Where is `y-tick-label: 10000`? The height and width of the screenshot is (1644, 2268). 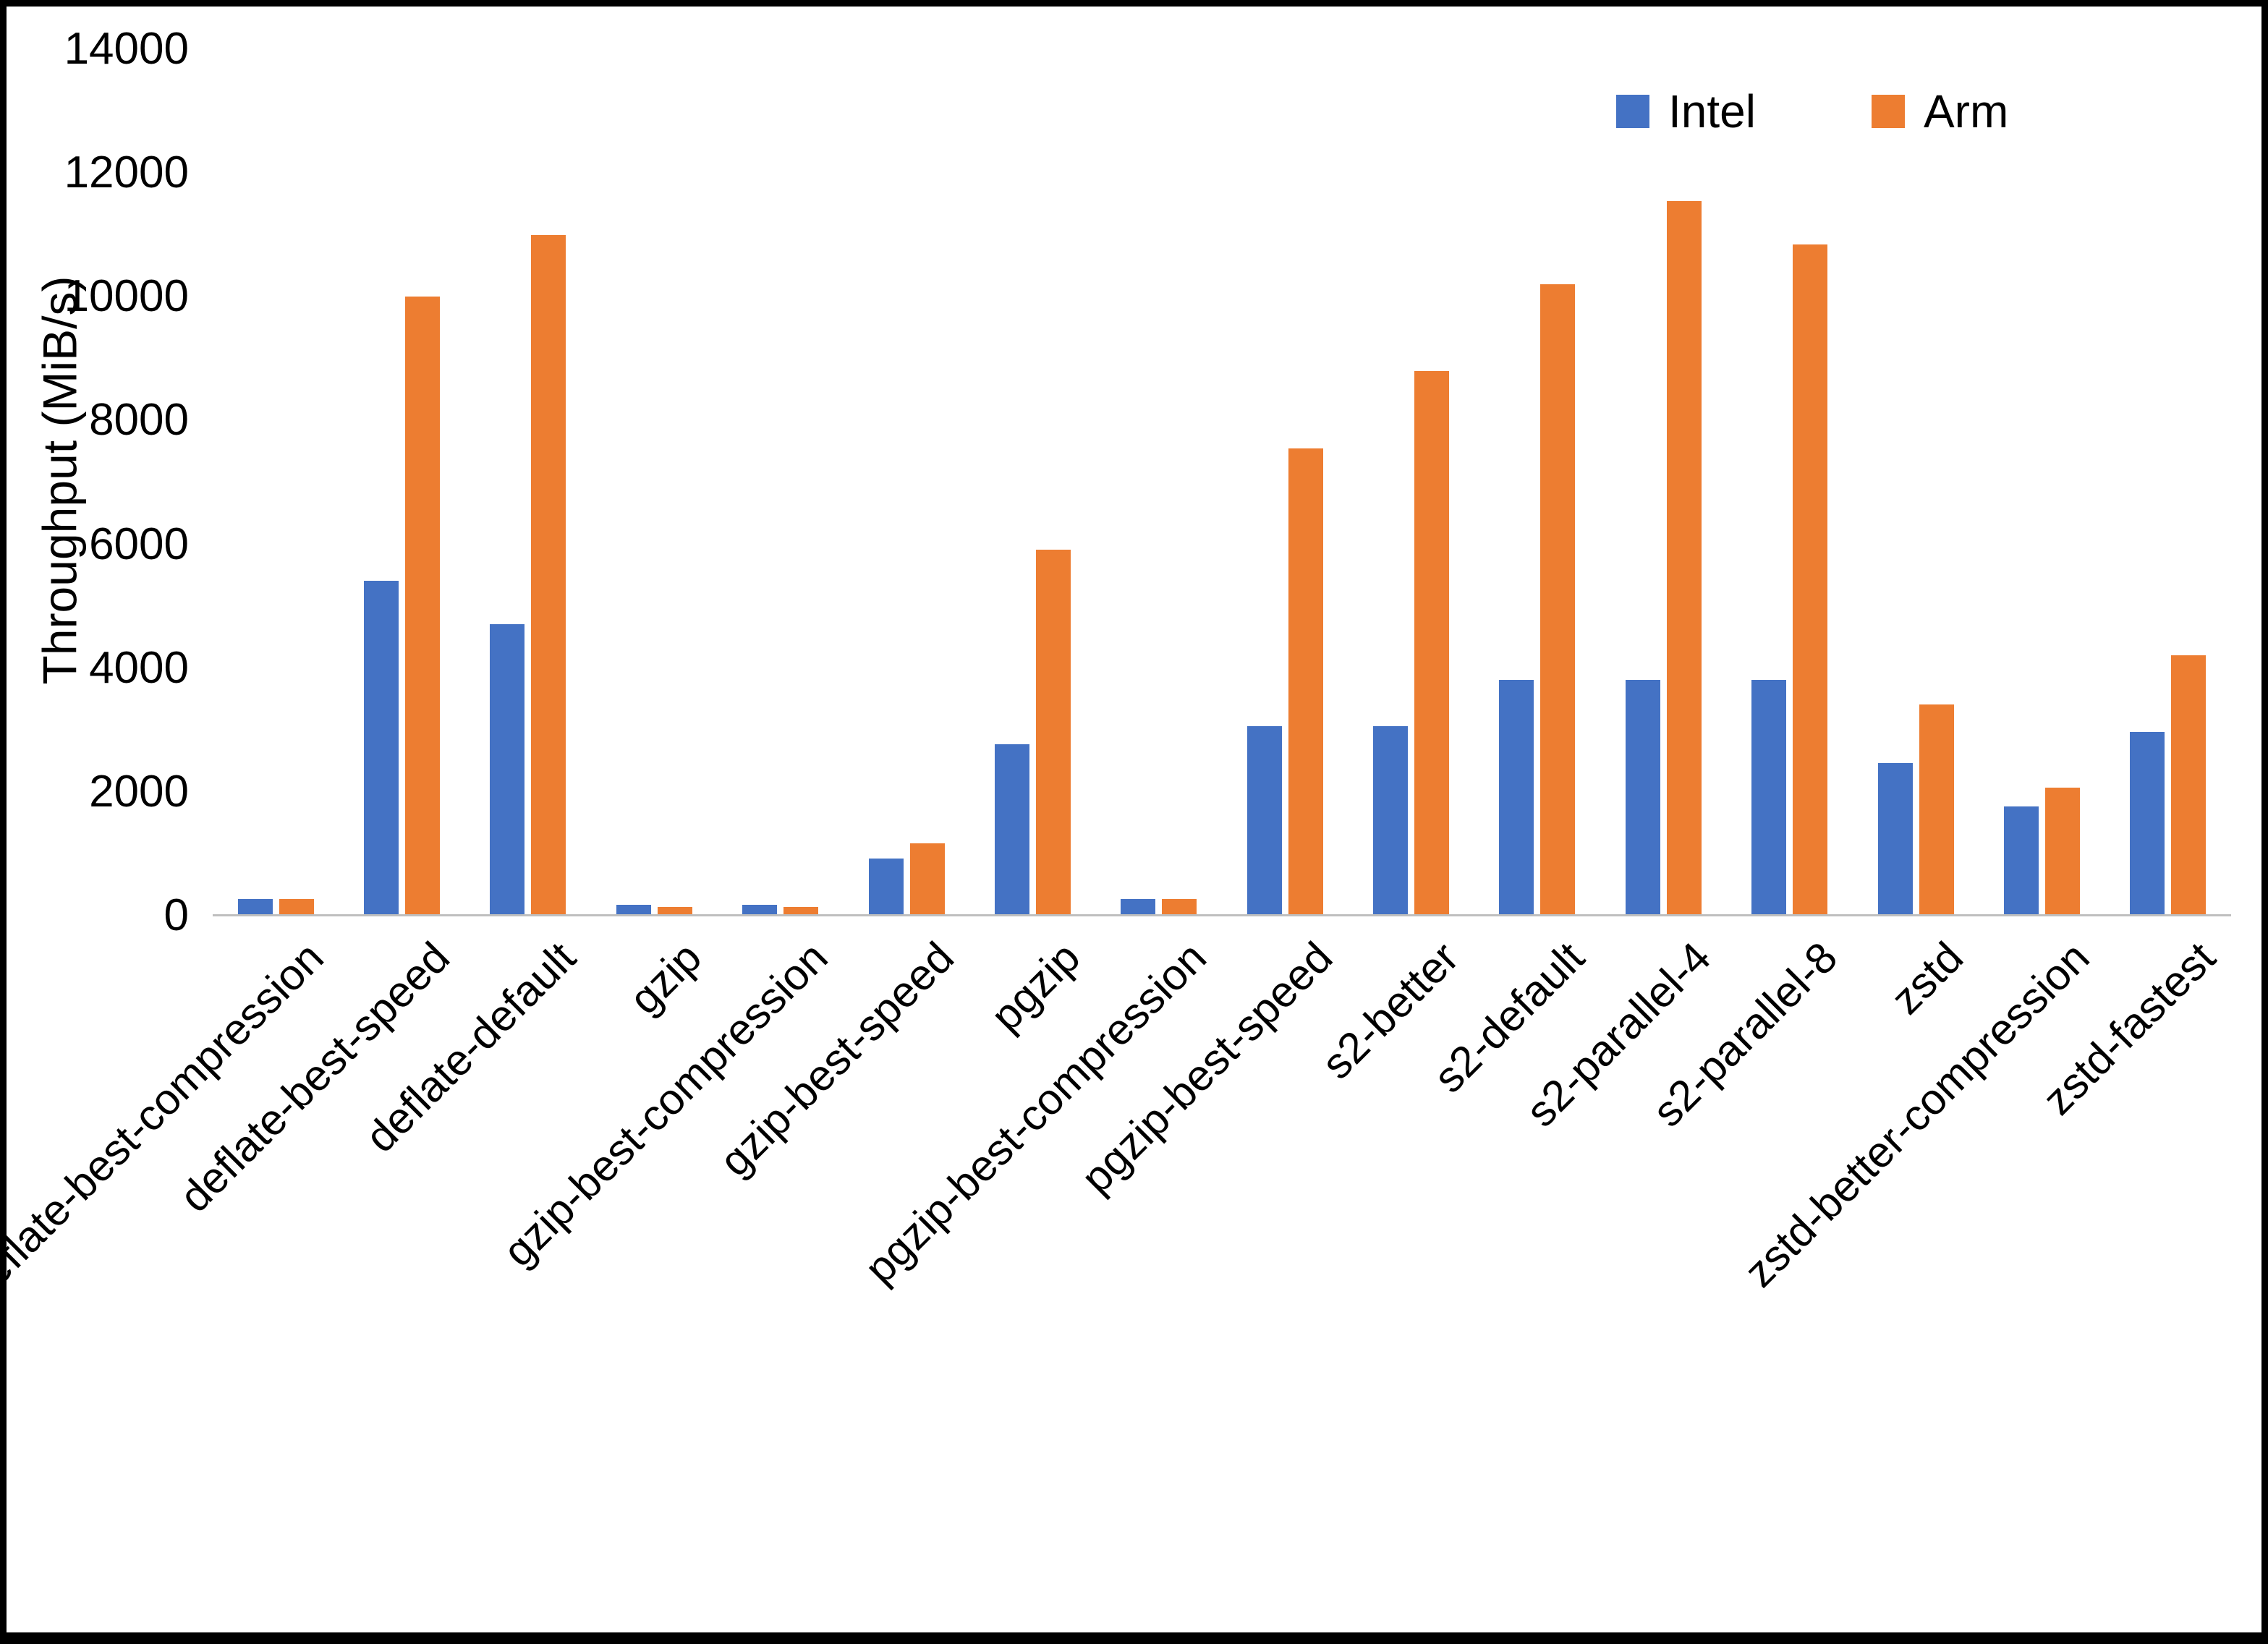
y-tick-label: 10000 is located at coordinates (126, 296).